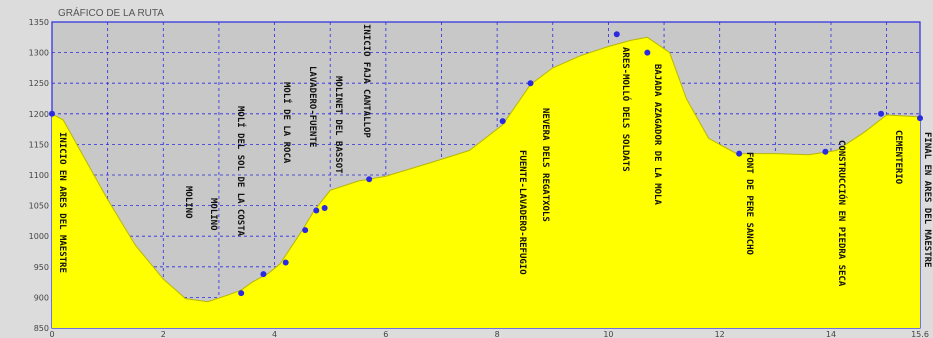 Image resolution: width=933 pixels, height=338 pixels. Describe the element at coordinates (312, 106) in the screenshot. I see `waypoint-label: LAVADERO-FUENTE` at that location.